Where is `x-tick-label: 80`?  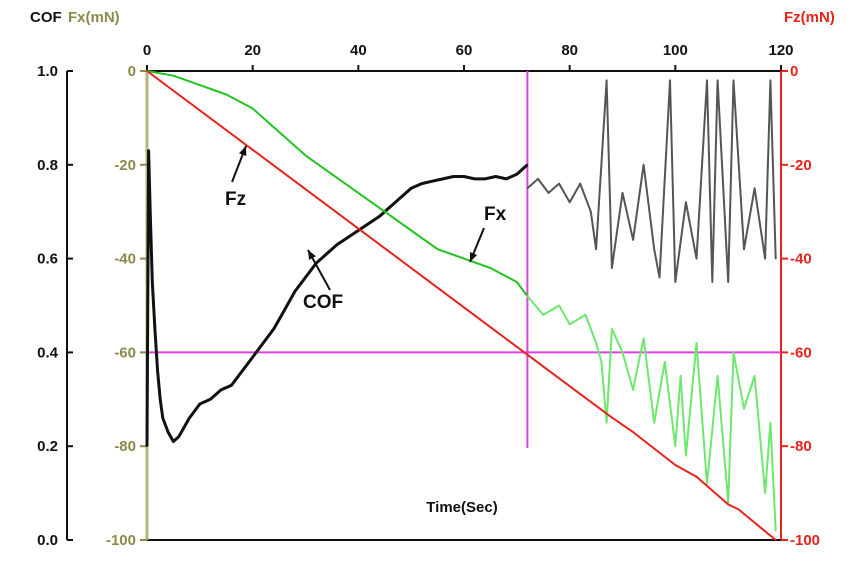
x-tick-label: 80 is located at coordinates (569, 50).